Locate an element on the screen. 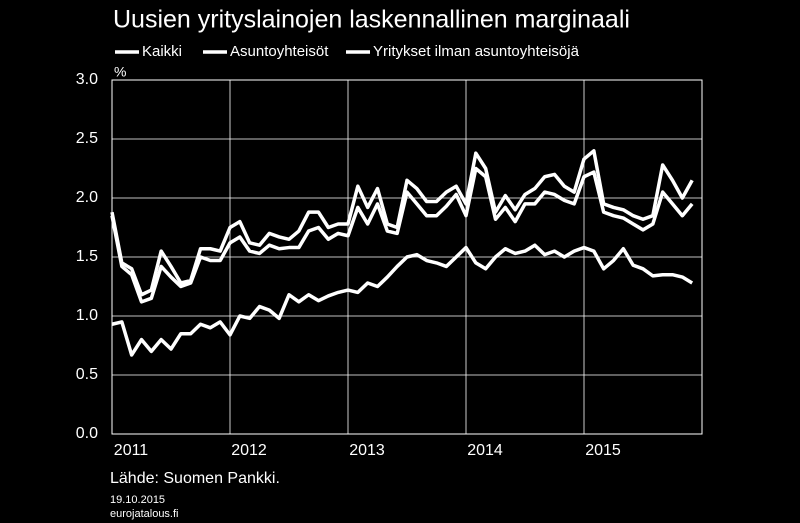 The image size is (800, 523). x-tick-label: 2013 is located at coordinates (367, 450).